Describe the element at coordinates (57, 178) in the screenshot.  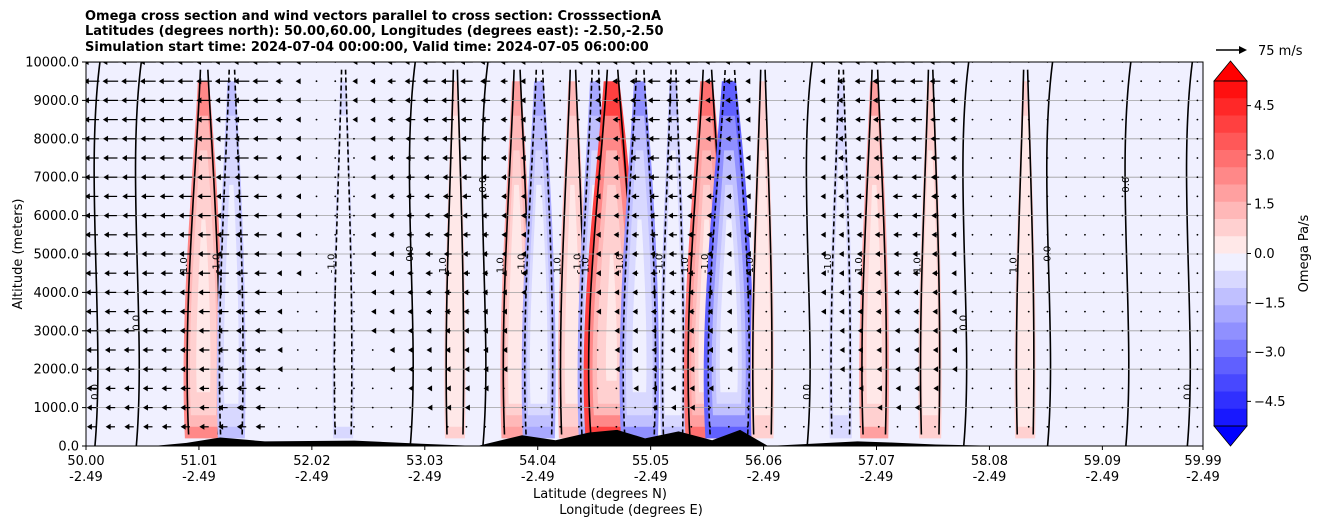
I see `y-tick-label: 7000.0` at that location.